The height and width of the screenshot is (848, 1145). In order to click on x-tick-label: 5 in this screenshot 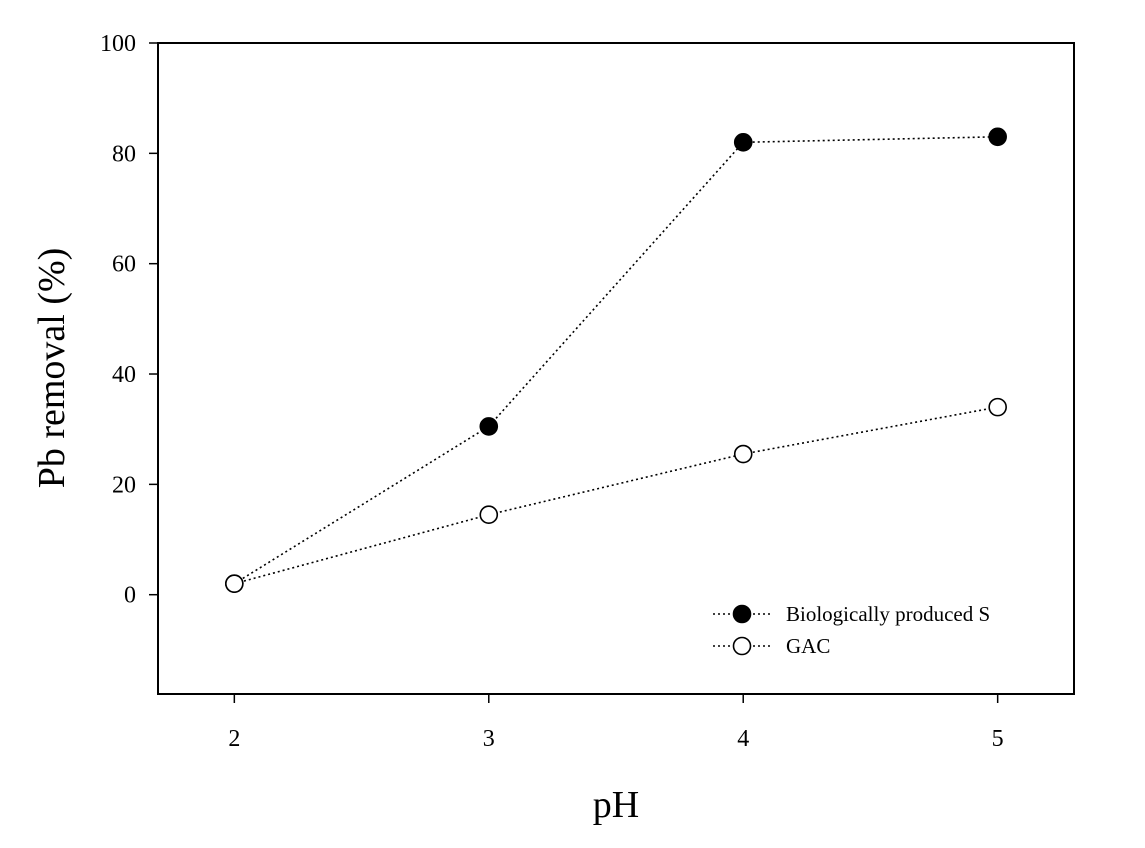, I will do `click(998, 739)`.